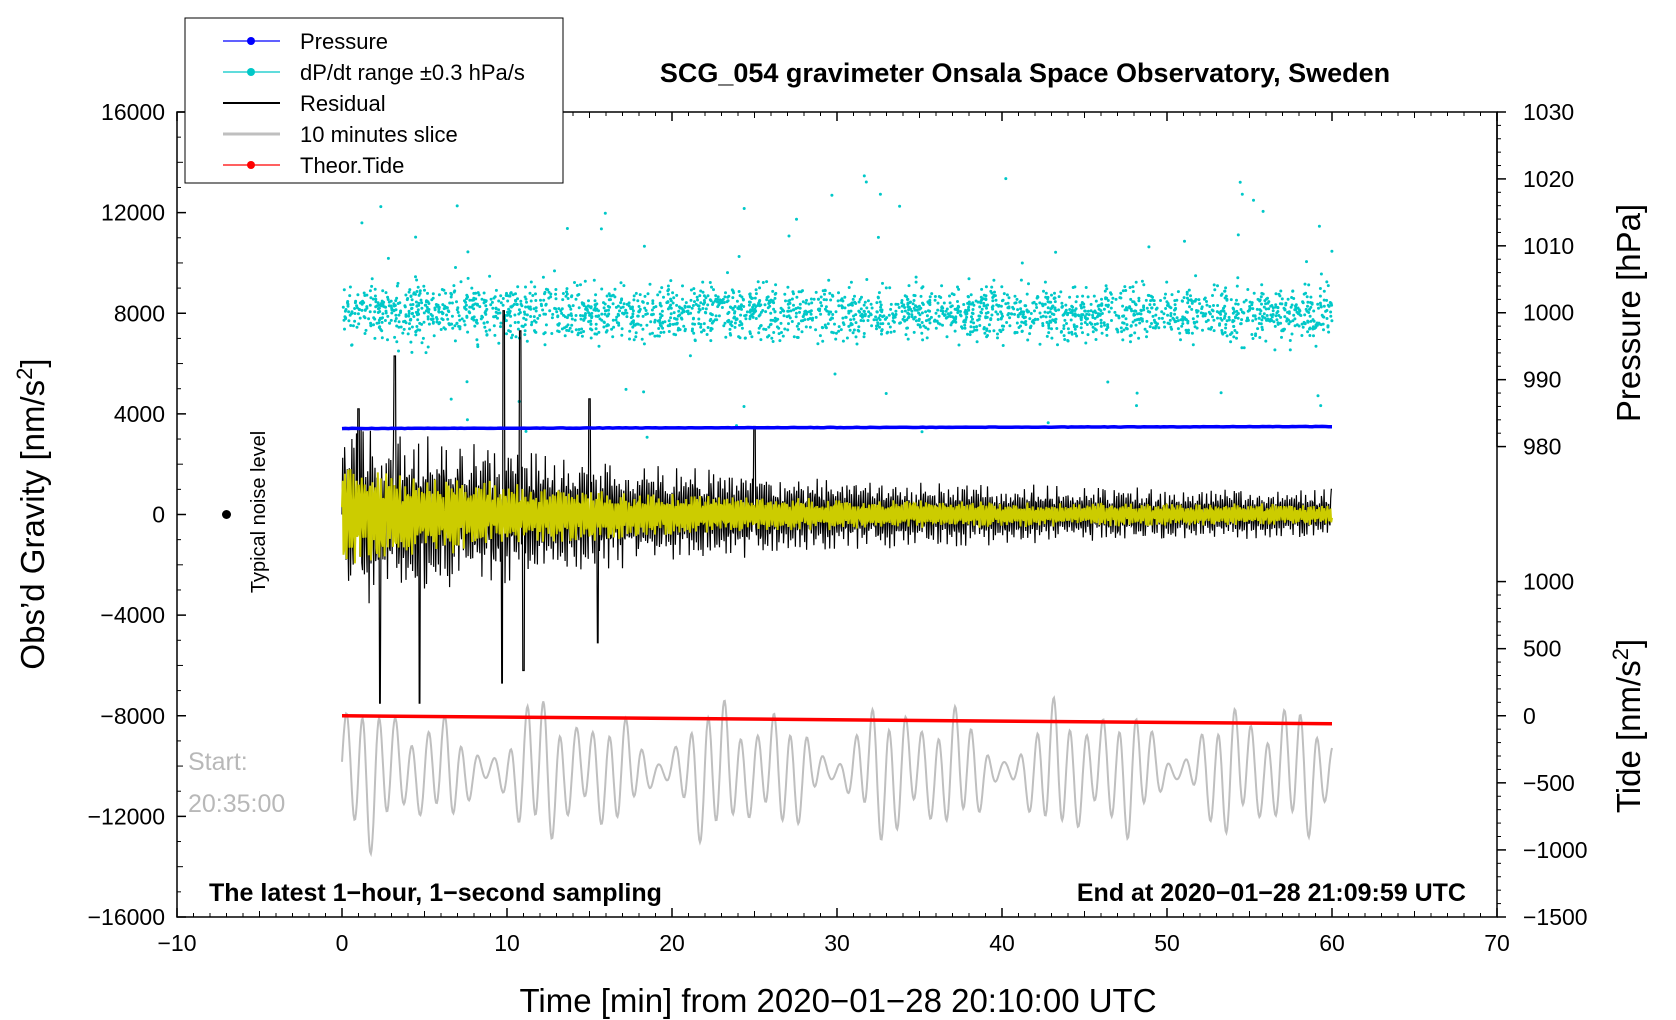 This screenshot has height=1020, width=1676. What do you see at coordinates (374, 100) in the screenshot?
I see `legend-box` at bounding box center [374, 100].